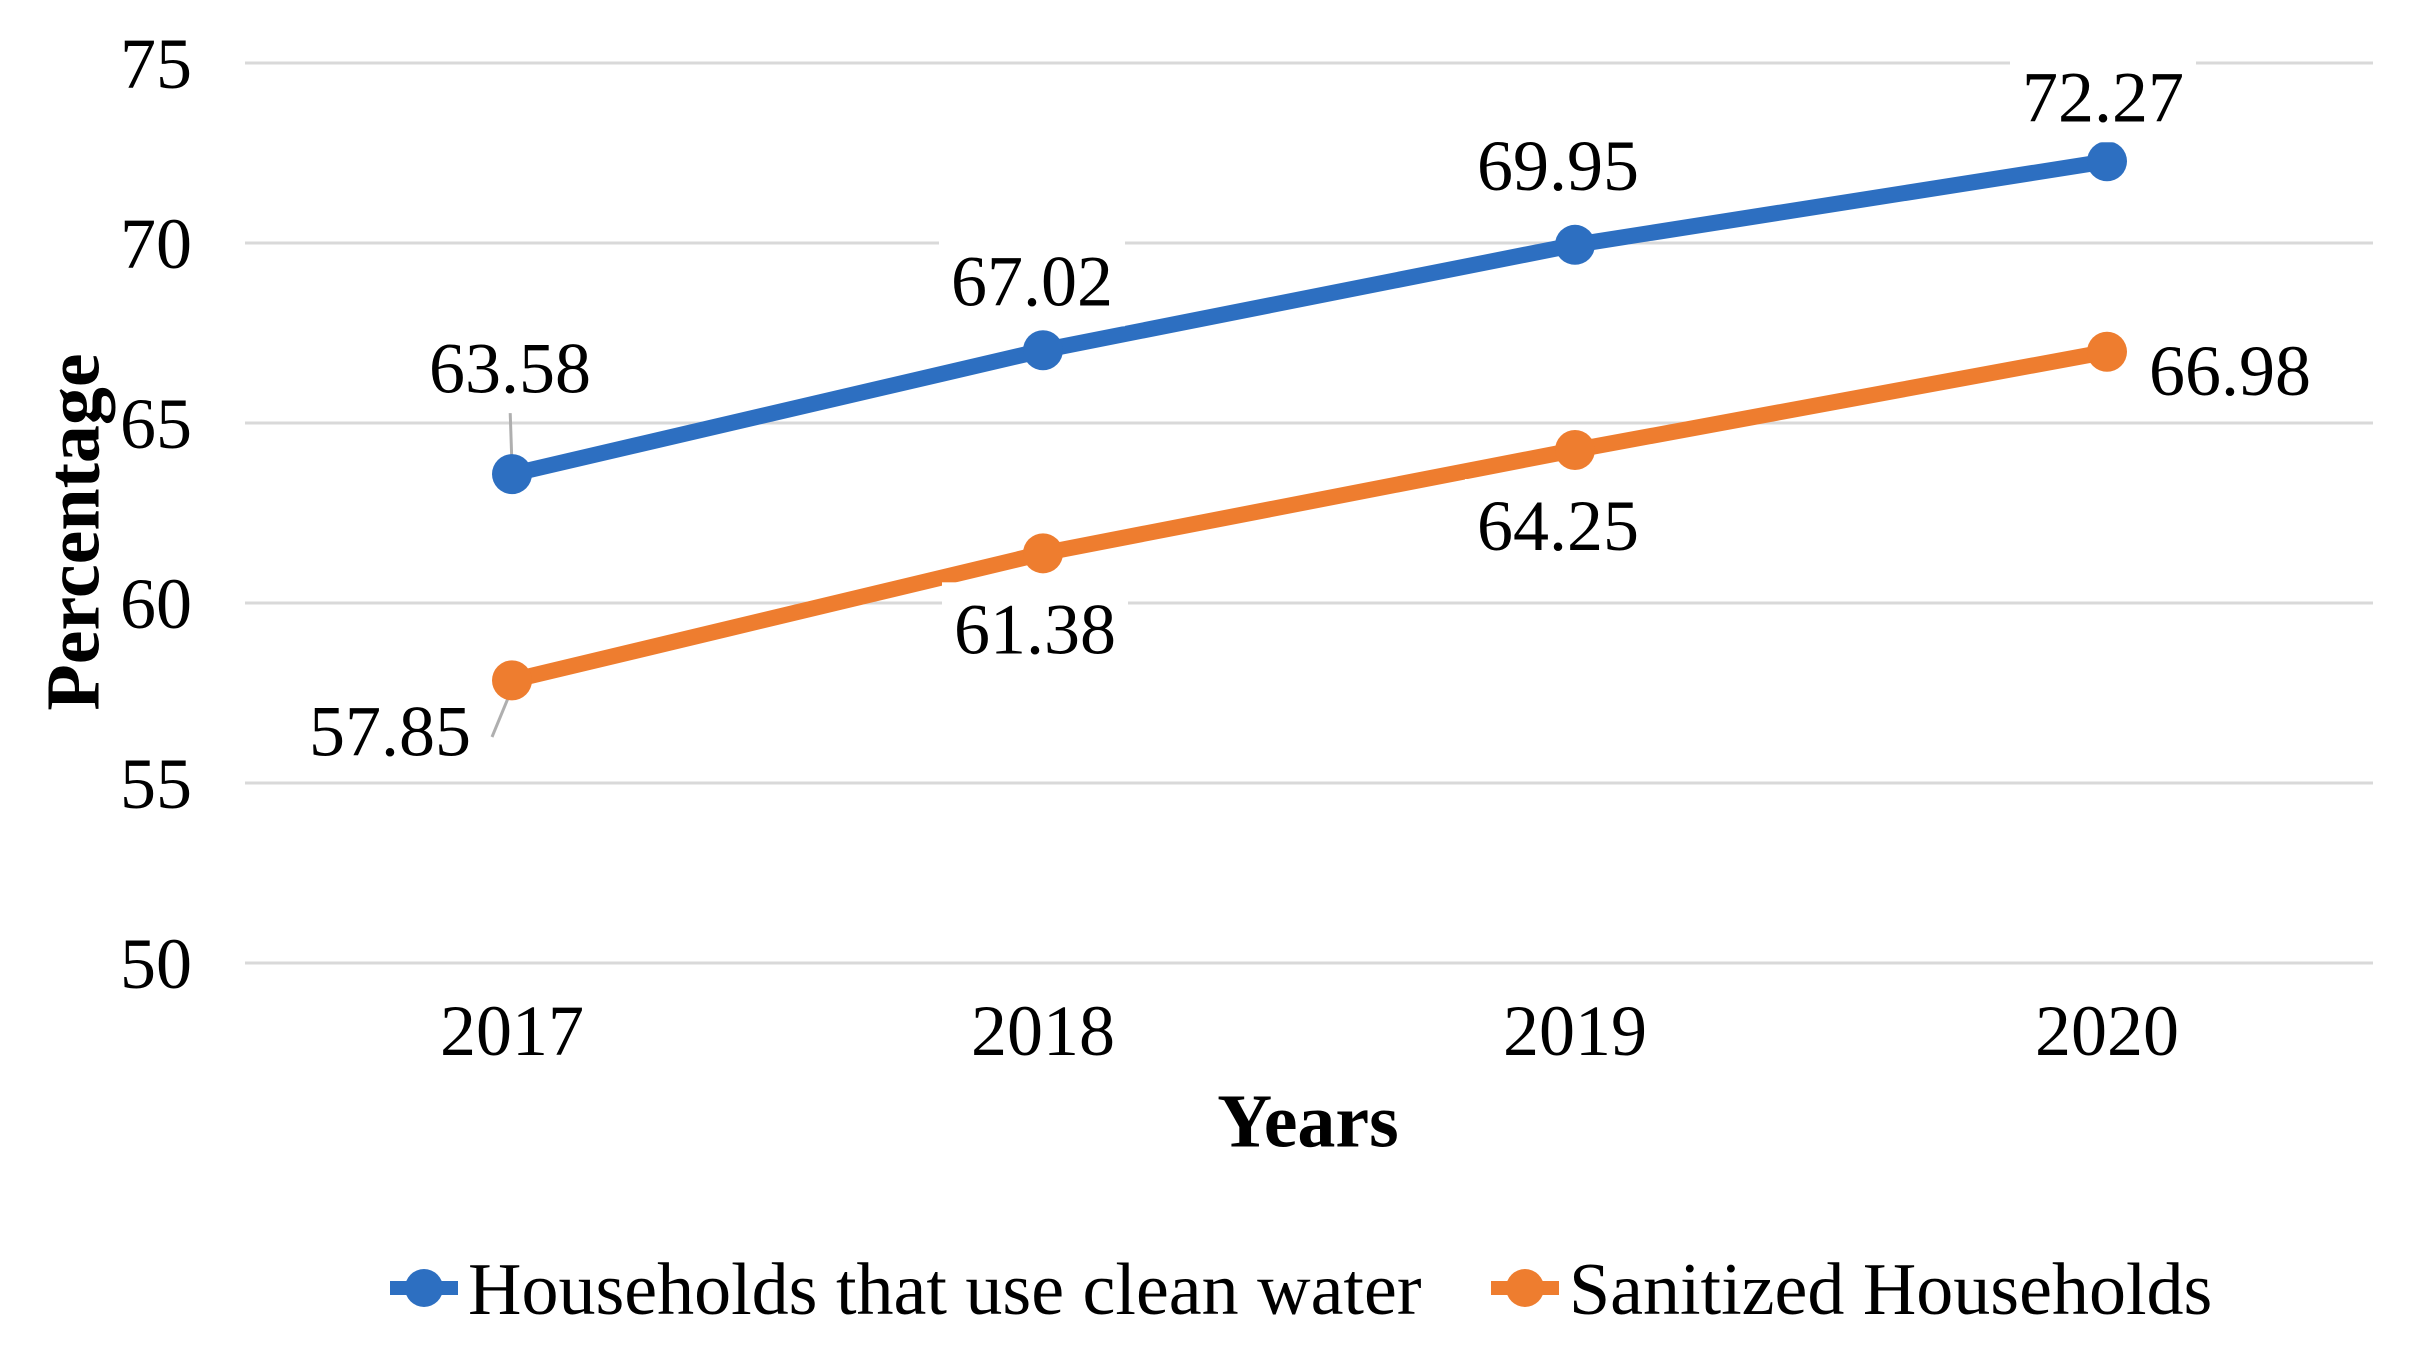  Describe the element at coordinates (156, 514) in the screenshot. I see `y-axis-tick-labels: 50 55 60 65 70 75` at that location.